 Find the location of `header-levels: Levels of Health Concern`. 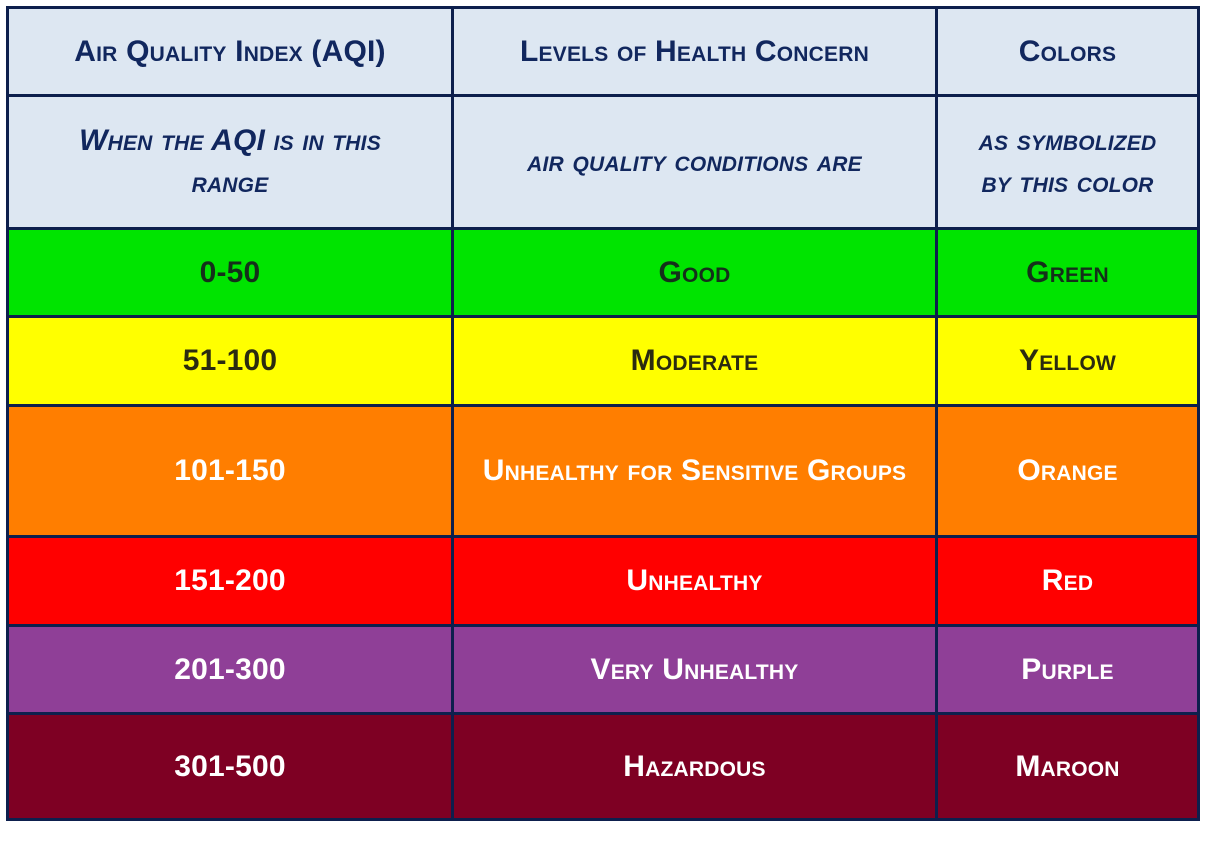

header-levels: Levels of Health Concern is located at coordinates (694, 51).